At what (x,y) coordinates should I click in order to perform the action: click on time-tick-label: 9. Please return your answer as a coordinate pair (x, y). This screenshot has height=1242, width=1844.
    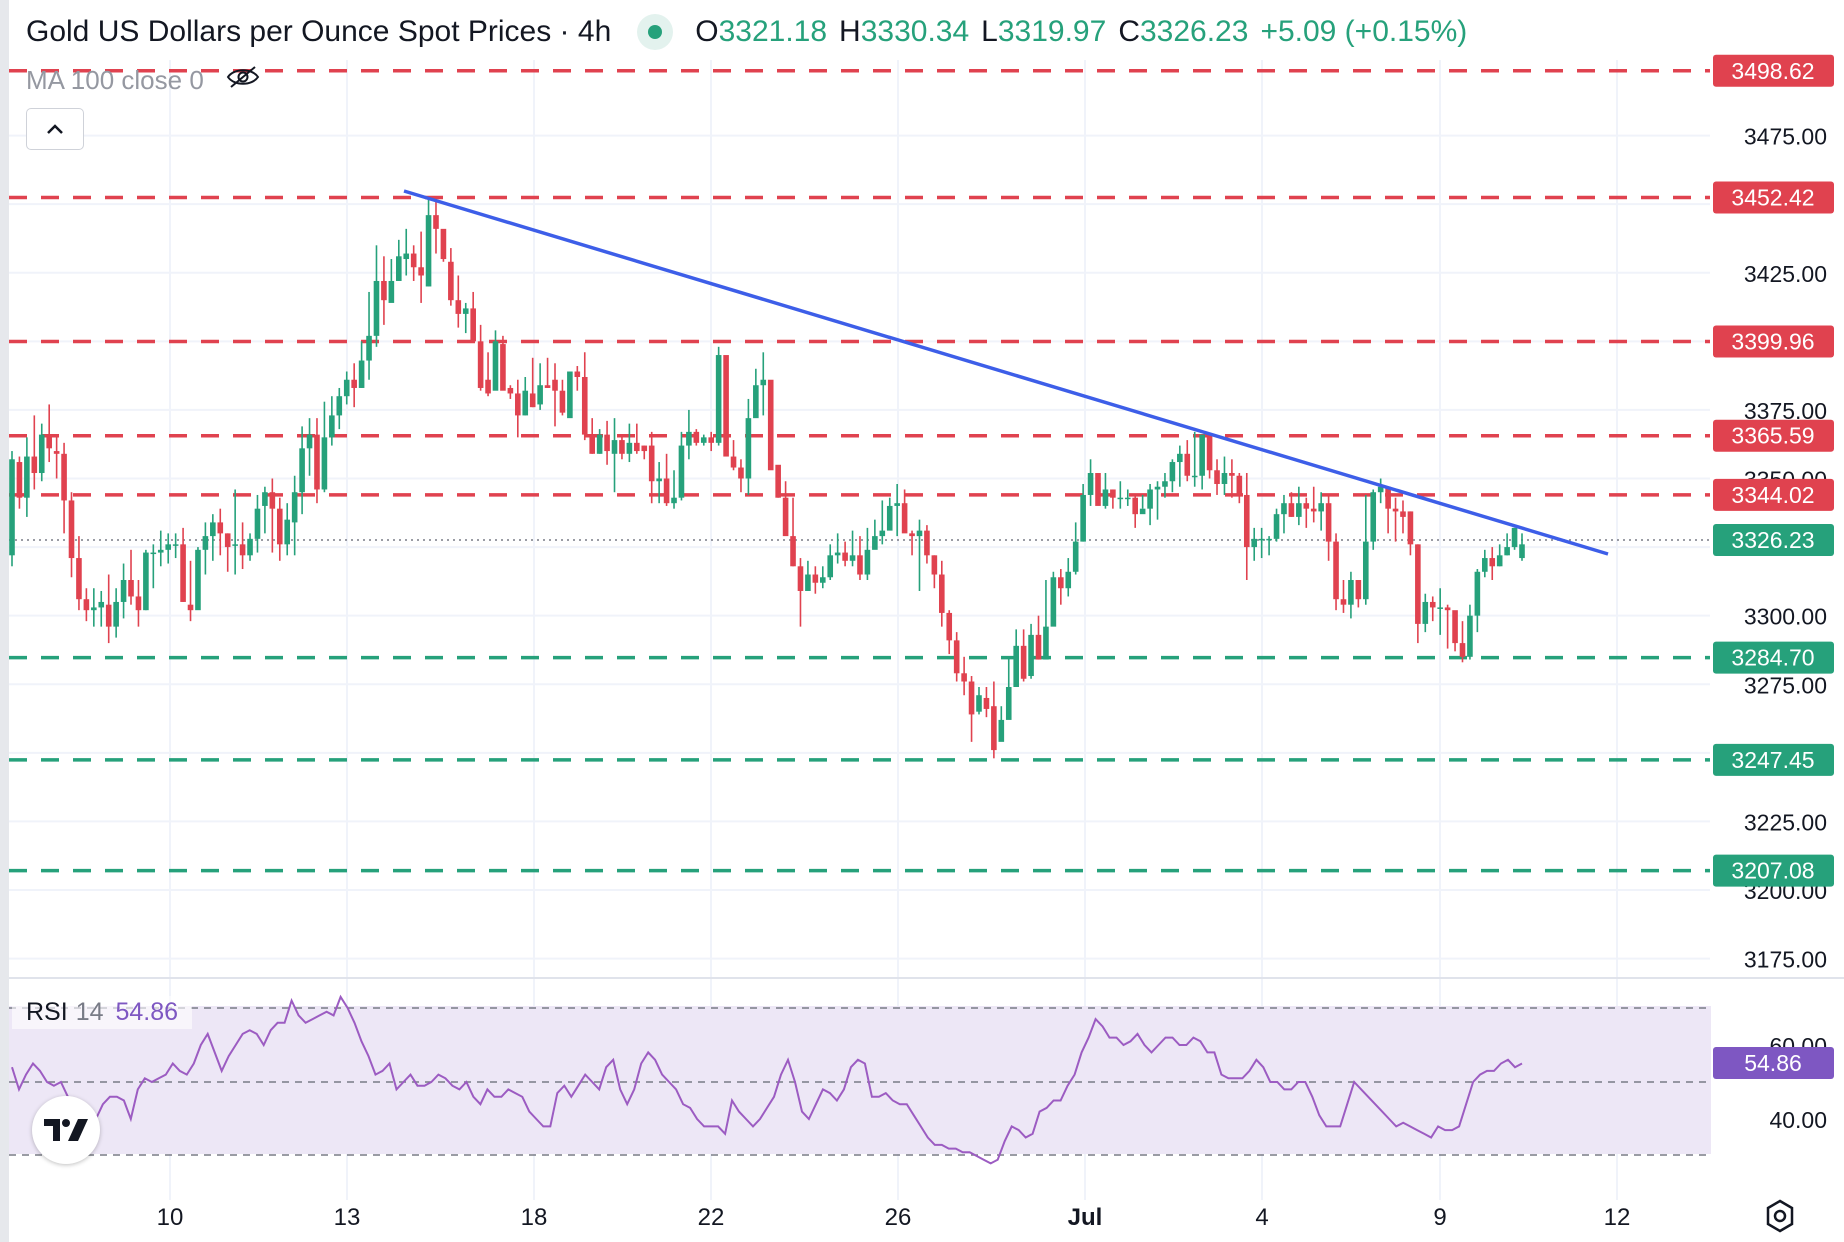
    Looking at the image, I should click on (1439, 1217).